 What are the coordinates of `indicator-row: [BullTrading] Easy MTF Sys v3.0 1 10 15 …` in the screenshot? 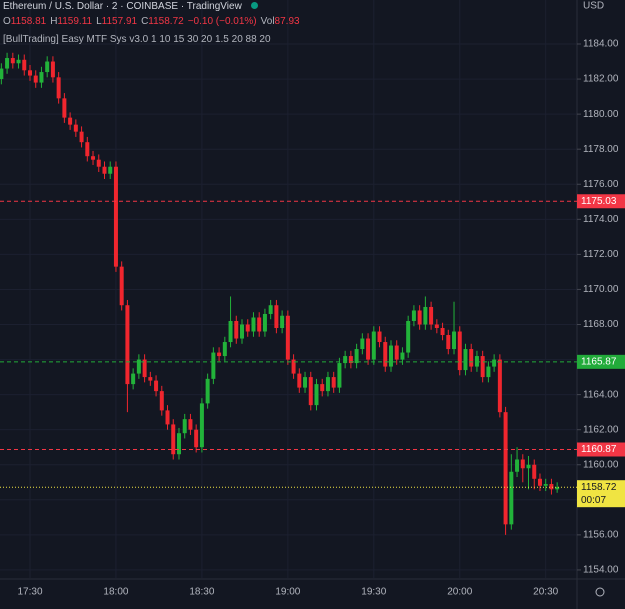 It's located at (137, 39).